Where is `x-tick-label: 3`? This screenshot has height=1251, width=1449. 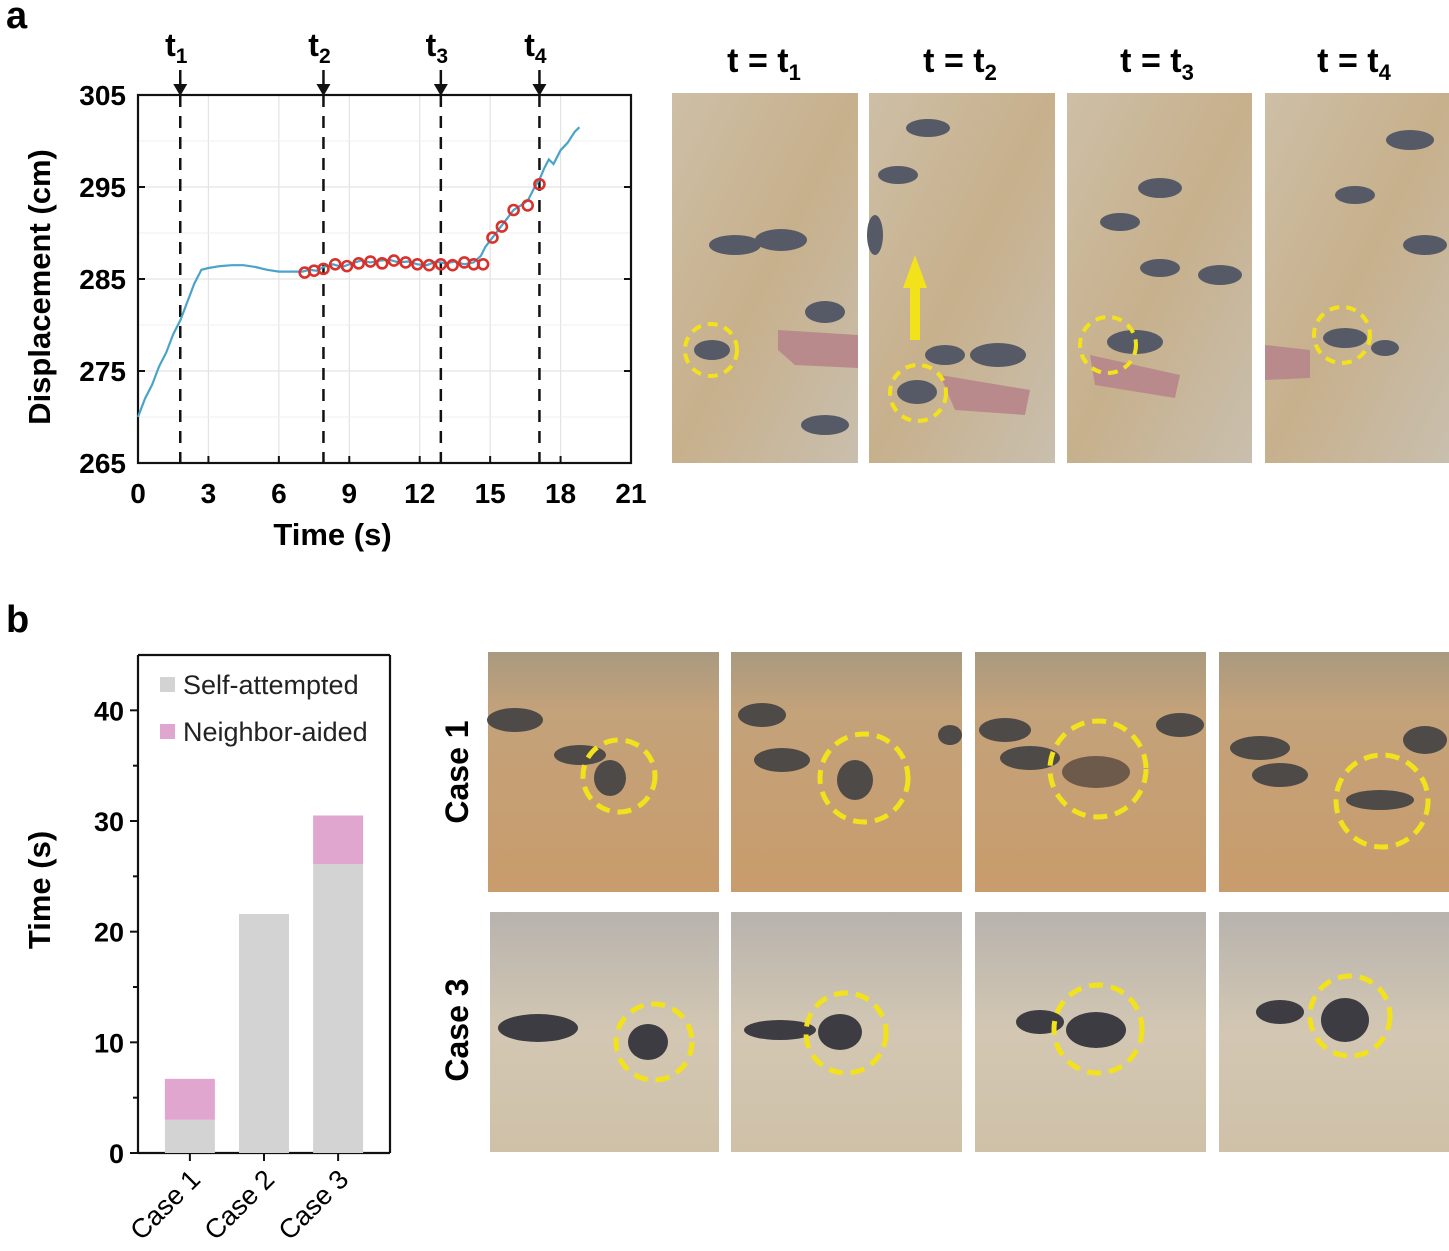
x-tick-label: 3 is located at coordinates (209, 493).